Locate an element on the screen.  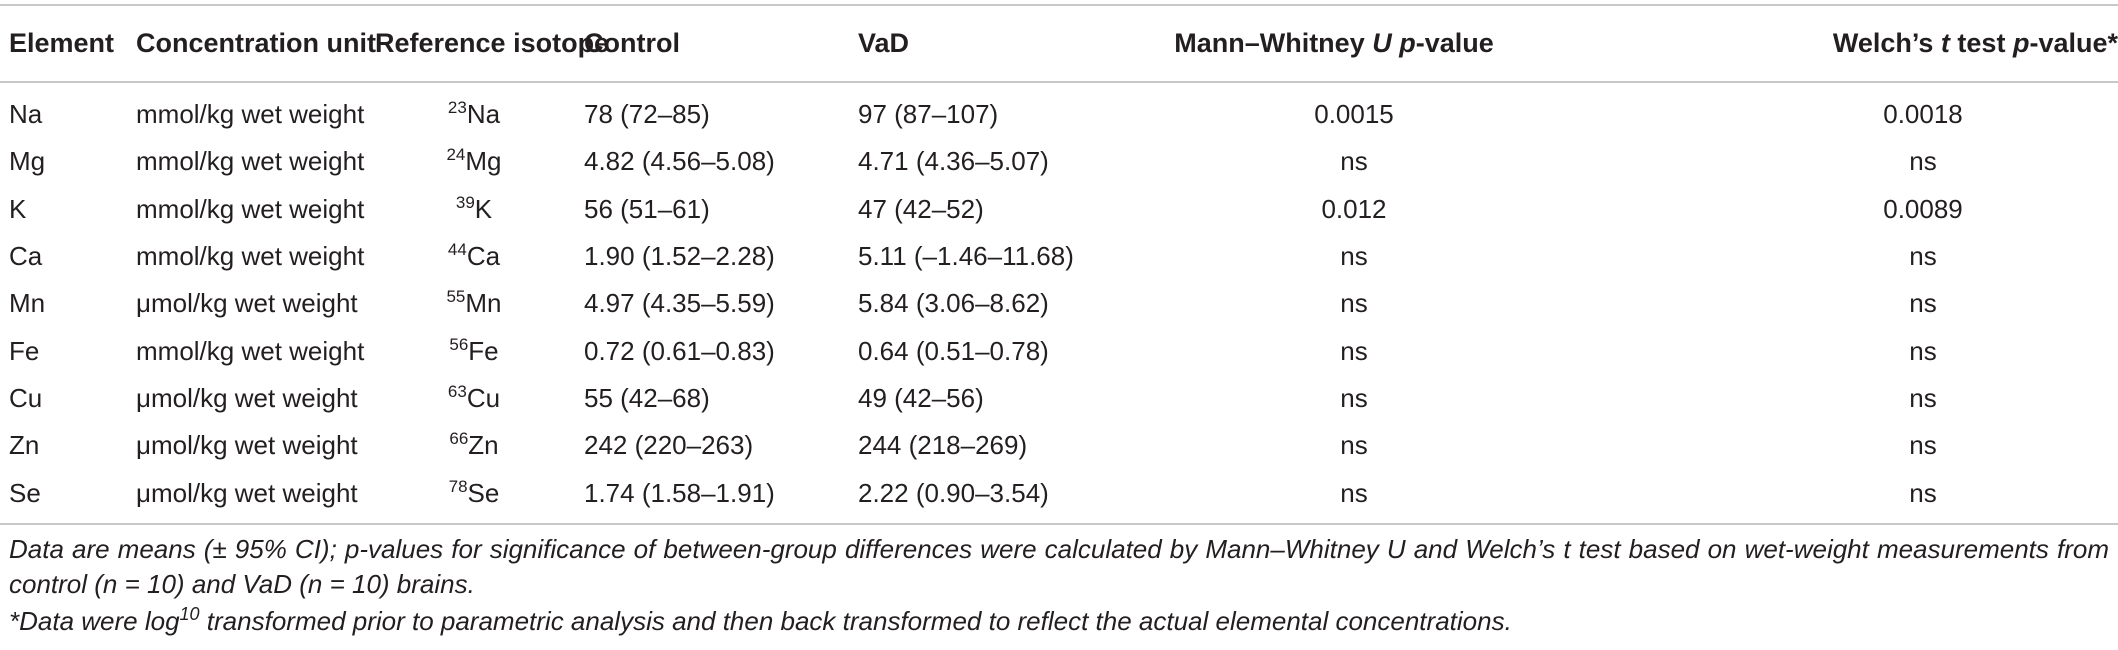
isotope-symbol: Mn is located at coordinates (483, 303).